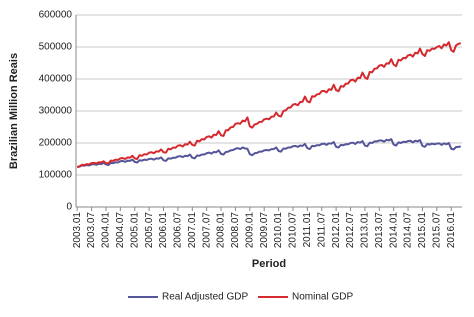 This screenshot has height=317, width=474. What do you see at coordinates (269, 264) in the screenshot?
I see `x-axis-title: Period` at bounding box center [269, 264].